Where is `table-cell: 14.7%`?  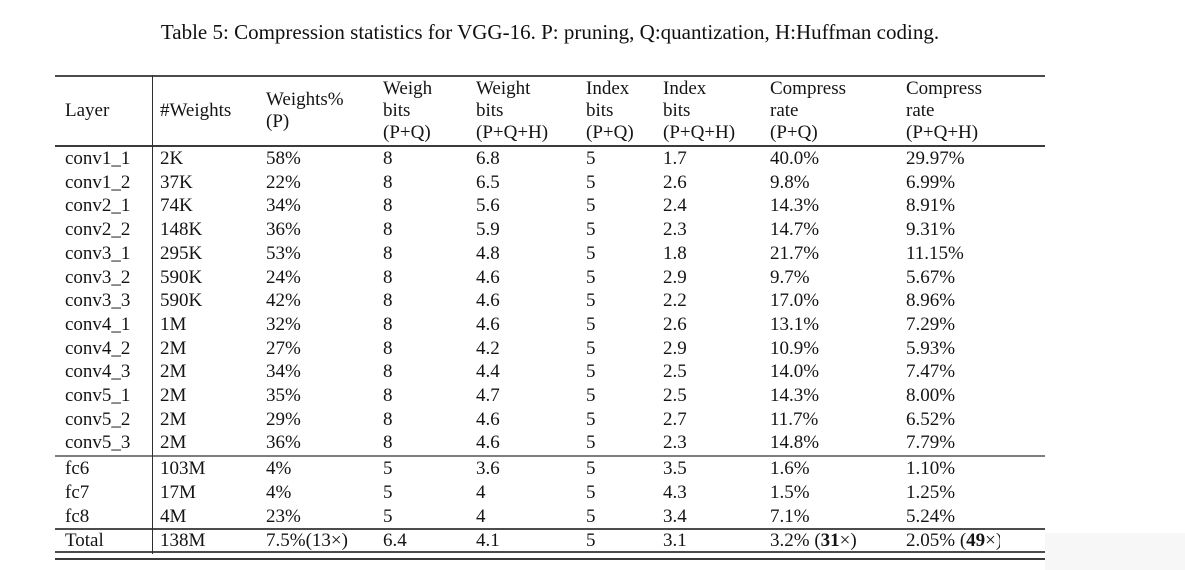
table-cell: 14.7% is located at coordinates (795, 230).